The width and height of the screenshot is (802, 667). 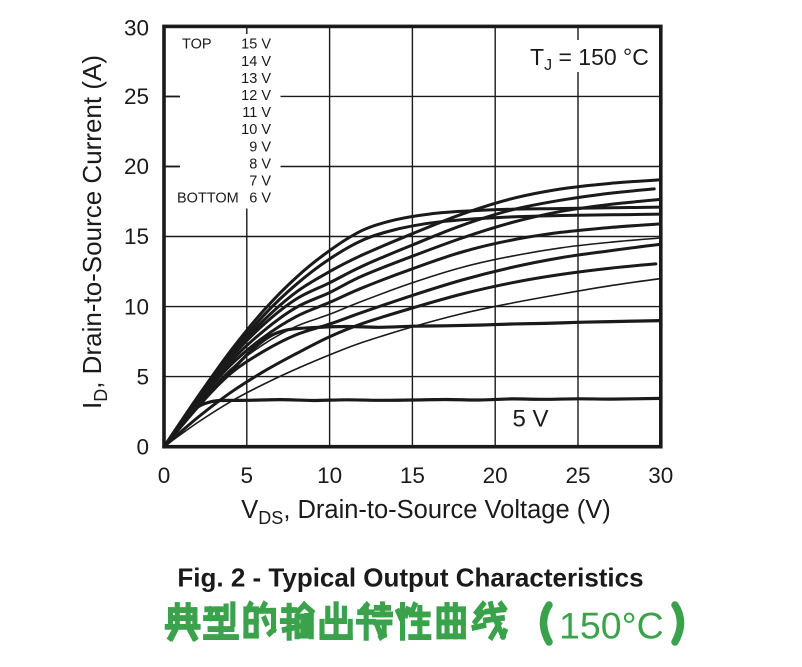 What do you see at coordinates (260, 199) in the screenshot?
I see `svg-text: 6 V` at bounding box center [260, 199].